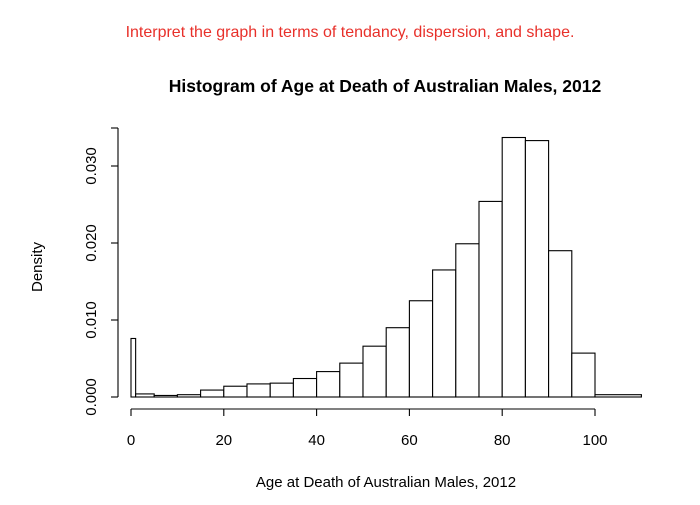 The height and width of the screenshot is (505, 700). What do you see at coordinates (386, 482) in the screenshot?
I see `x-axis-label: Age at Death of Australian Males, 2012` at bounding box center [386, 482].